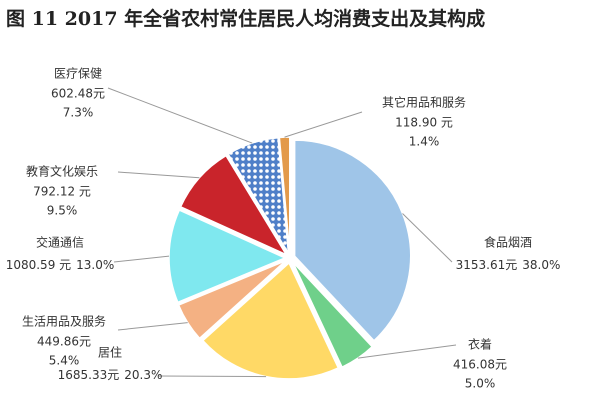 The width and height of the screenshot is (600, 404). Describe the element at coordinates (424, 142) in the screenshot. I see `value-percent: 1.4%` at that location.